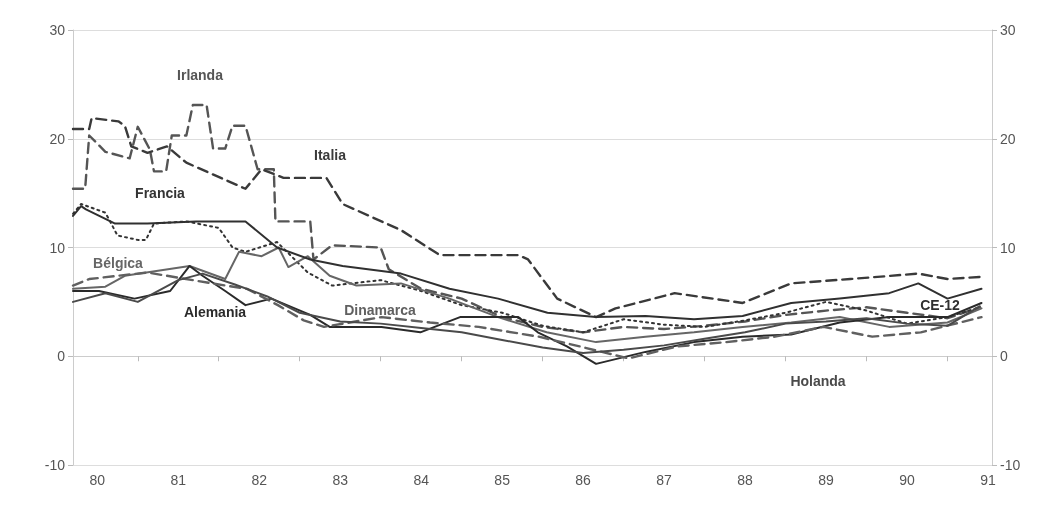  I want to click on y2-tick-label: 30, so click(1008, 30).